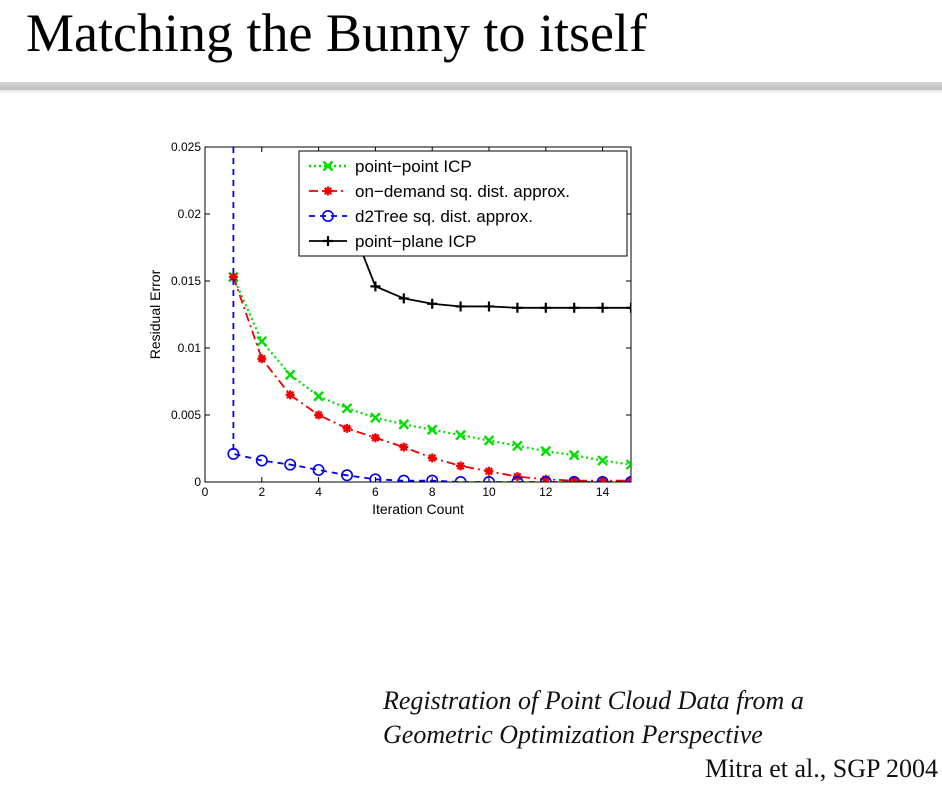 This screenshot has width=942, height=793. I want to click on y-tick-label: 0.025, so click(186, 147).